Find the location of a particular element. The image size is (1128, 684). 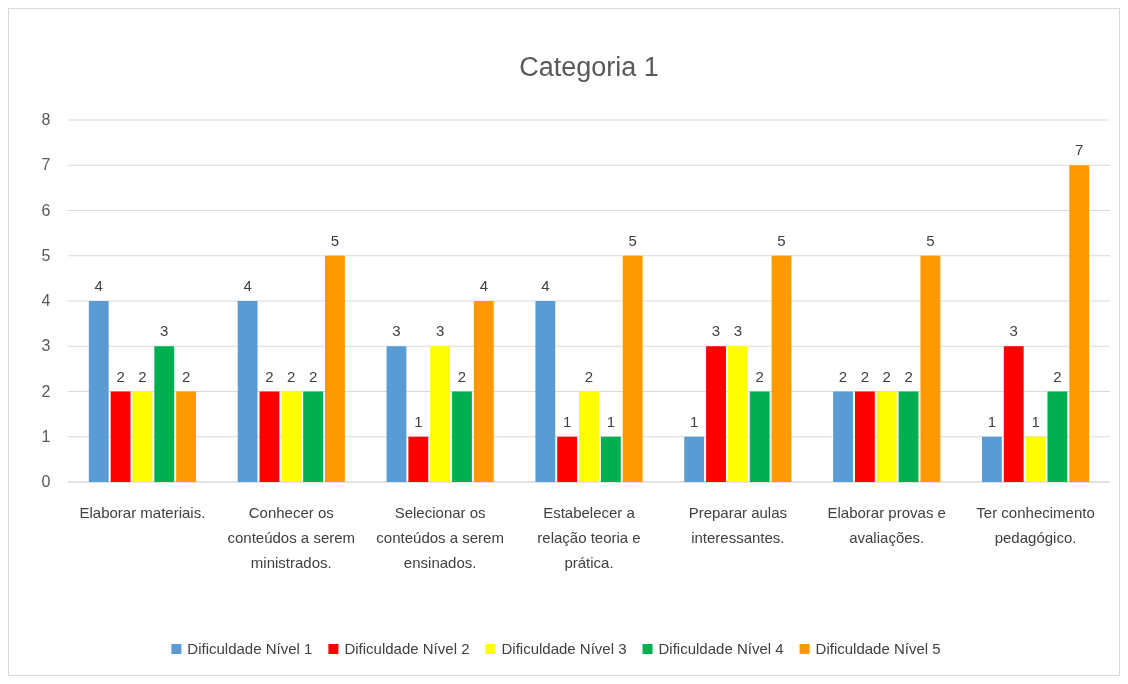

x-tick-label: Estabelecer a relação teoria e prática. is located at coordinates (589, 537).